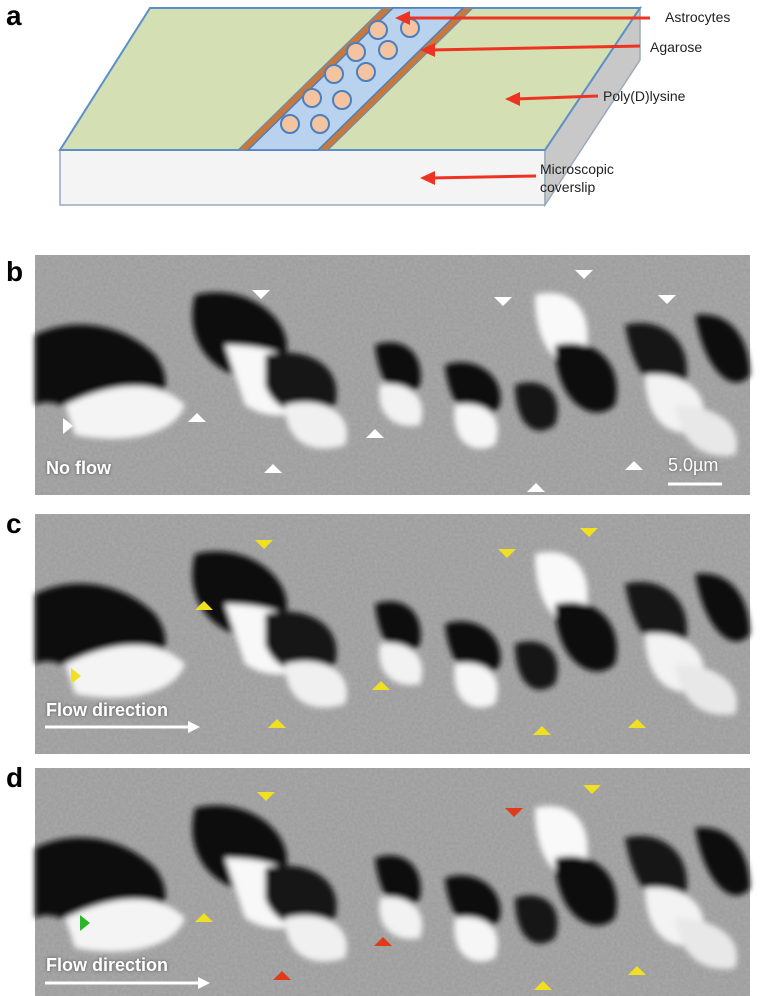 This screenshot has height=996, width=761. Describe the element at coordinates (14, 15) in the screenshot. I see `panel-label: a` at that location.